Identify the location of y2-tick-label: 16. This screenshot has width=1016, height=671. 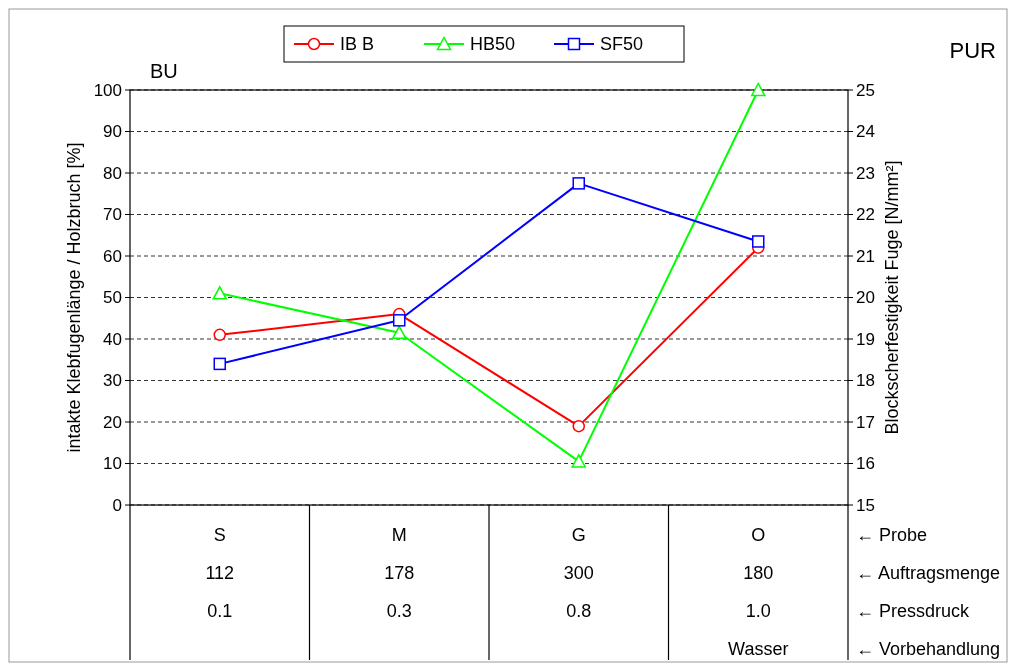
(865, 464).